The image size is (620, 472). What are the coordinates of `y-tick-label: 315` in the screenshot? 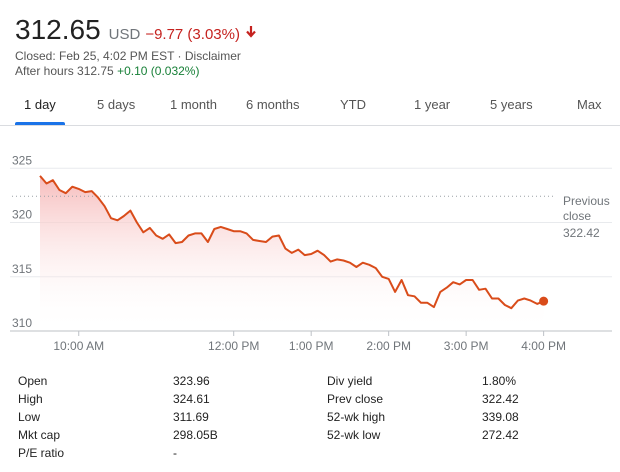 It's located at (22, 269).